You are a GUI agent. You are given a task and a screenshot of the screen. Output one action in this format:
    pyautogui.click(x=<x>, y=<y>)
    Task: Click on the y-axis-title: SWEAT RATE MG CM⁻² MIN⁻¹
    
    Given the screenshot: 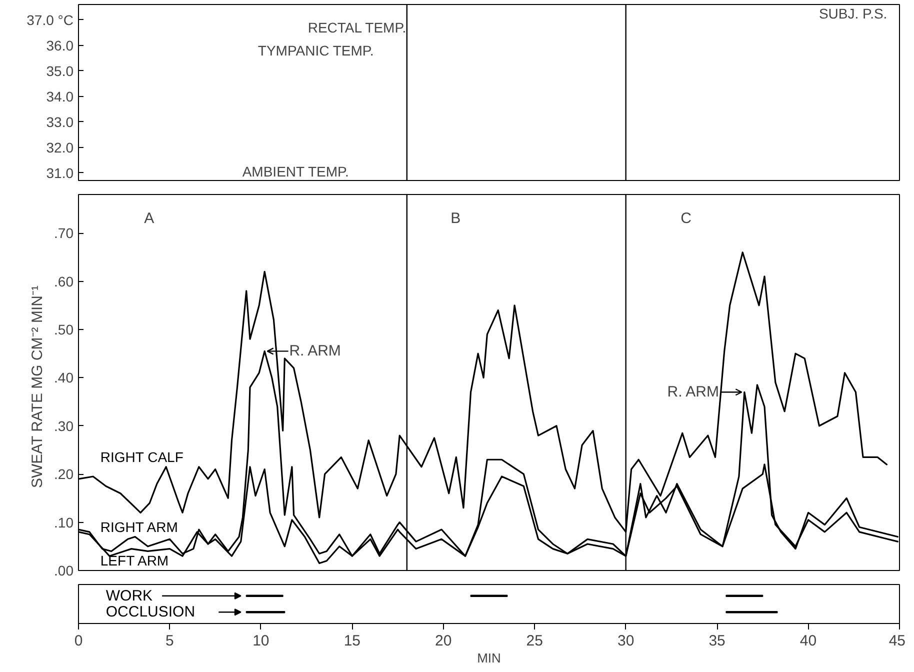 What is the action you would take?
    pyautogui.click(x=37, y=387)
    